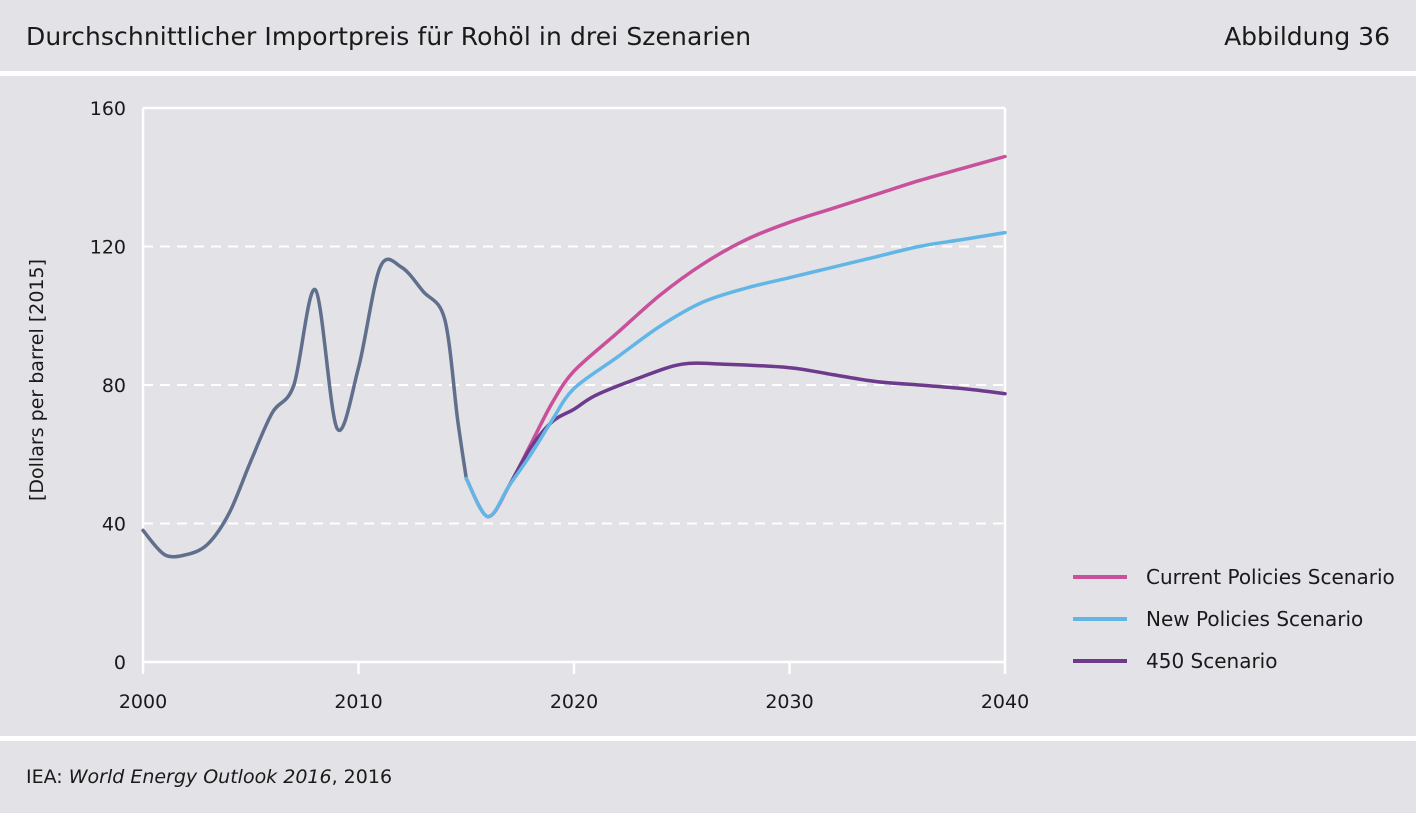  Describe the element at coordinates (574, 702) in the screenshot. I see `x-tick-label-2020: 2020` at that location.